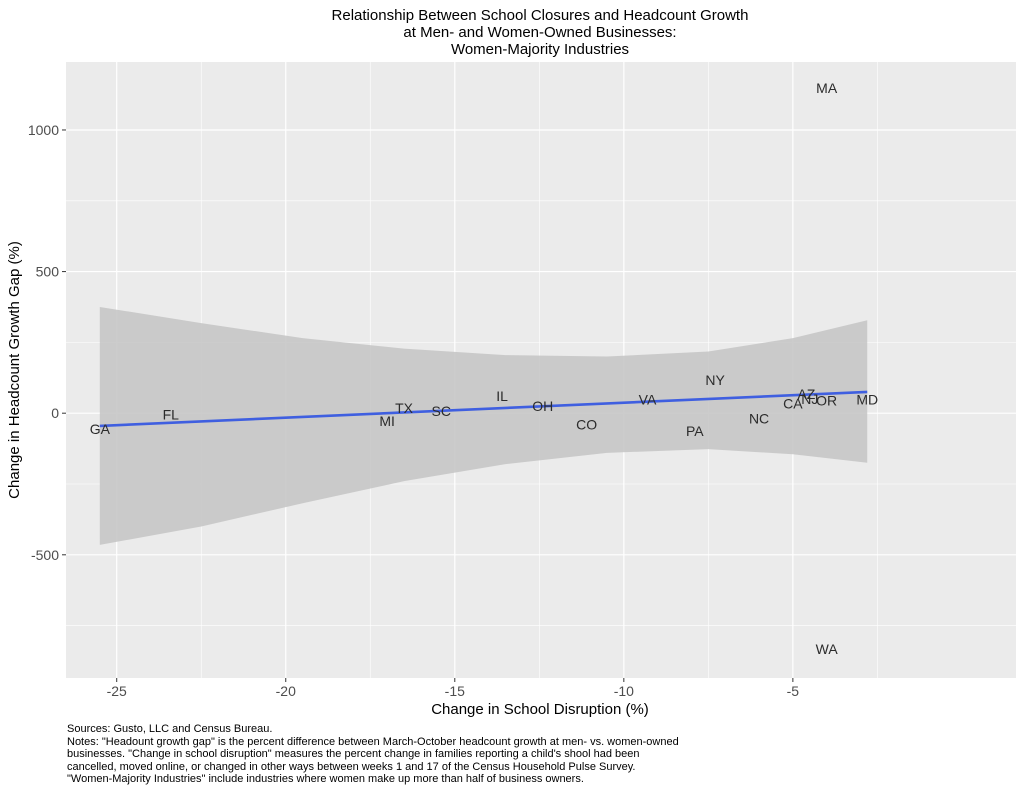 This screenshot has width=1024, height=791. What do you see at coordinates (441, 411) in the screenshot?
I see `point-label-sc: SC` at bounding box center [441, 411].